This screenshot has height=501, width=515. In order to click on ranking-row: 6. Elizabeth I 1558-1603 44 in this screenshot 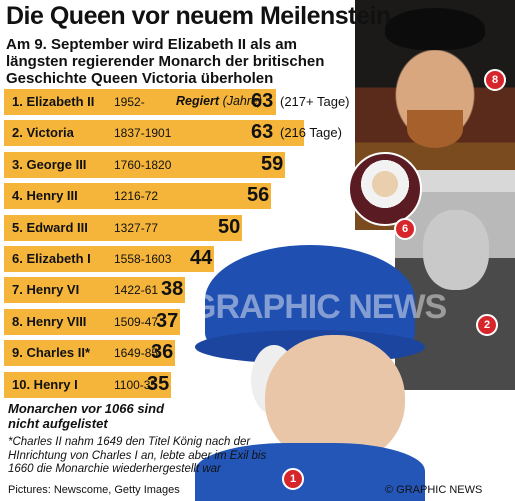, I will do `click(214, 258)`.